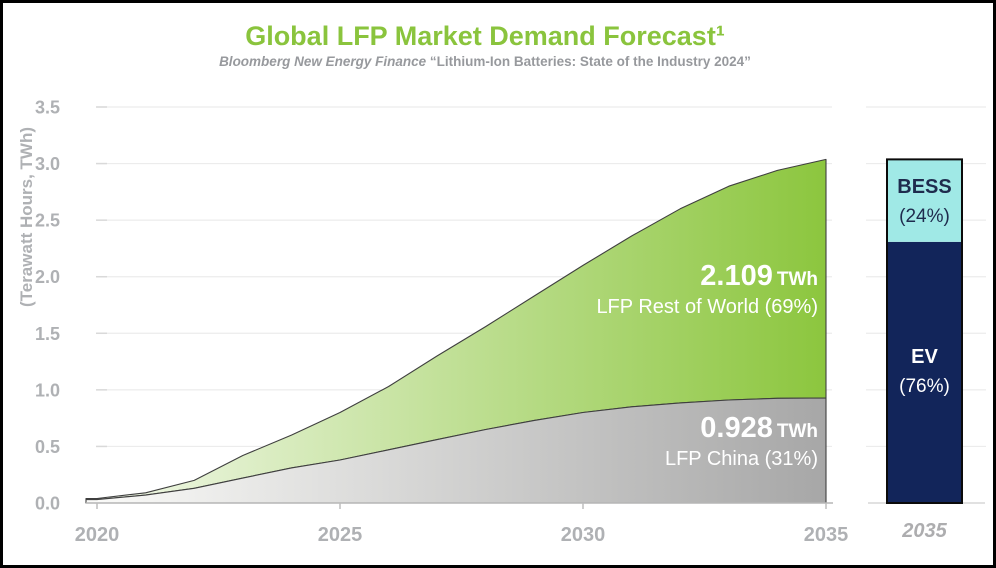 The height and width of the screenshot is (568, 996). I want to click on subtitle-source: Bloomberg New Energy Finance, so click(323, 61).